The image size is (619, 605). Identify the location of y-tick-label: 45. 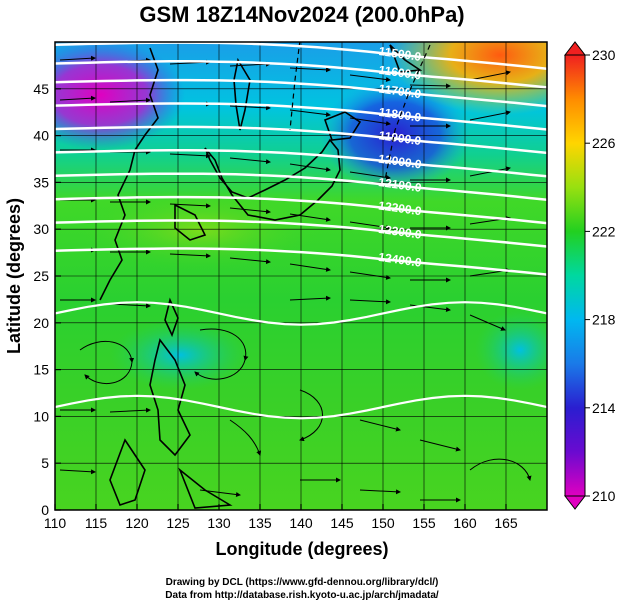
(41, 89).